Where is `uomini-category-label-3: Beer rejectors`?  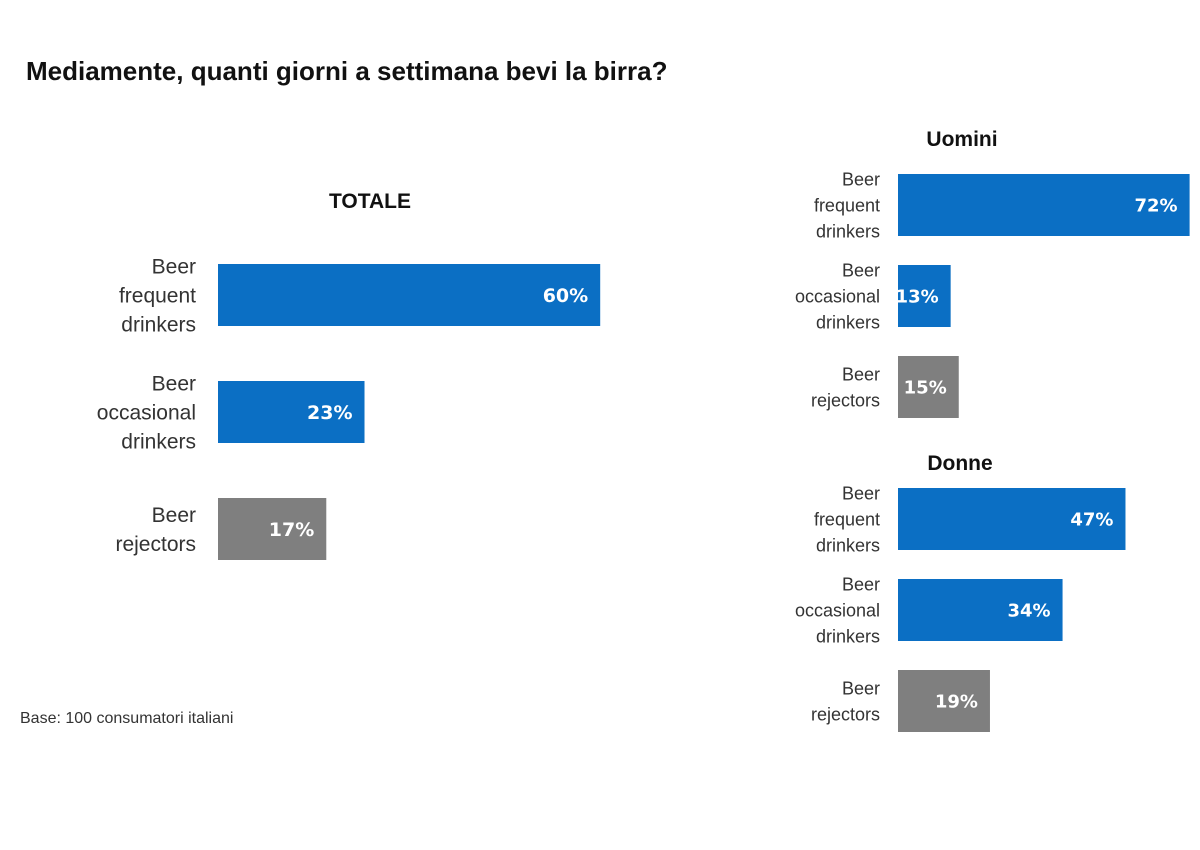
uomini-category-label-3: Beer rejectors is located at coordinates (845, 387).